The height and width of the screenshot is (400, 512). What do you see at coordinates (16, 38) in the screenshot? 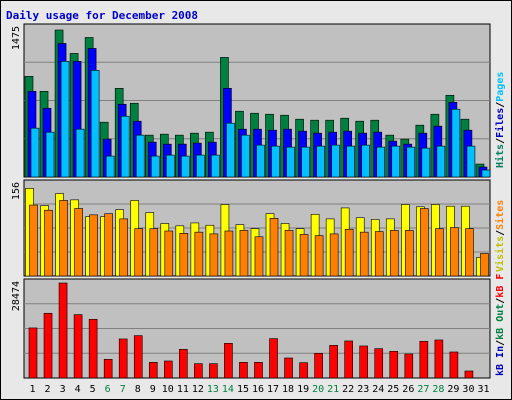
I see `y-axis-max-label: 1475` at bounding box center [16, 38].